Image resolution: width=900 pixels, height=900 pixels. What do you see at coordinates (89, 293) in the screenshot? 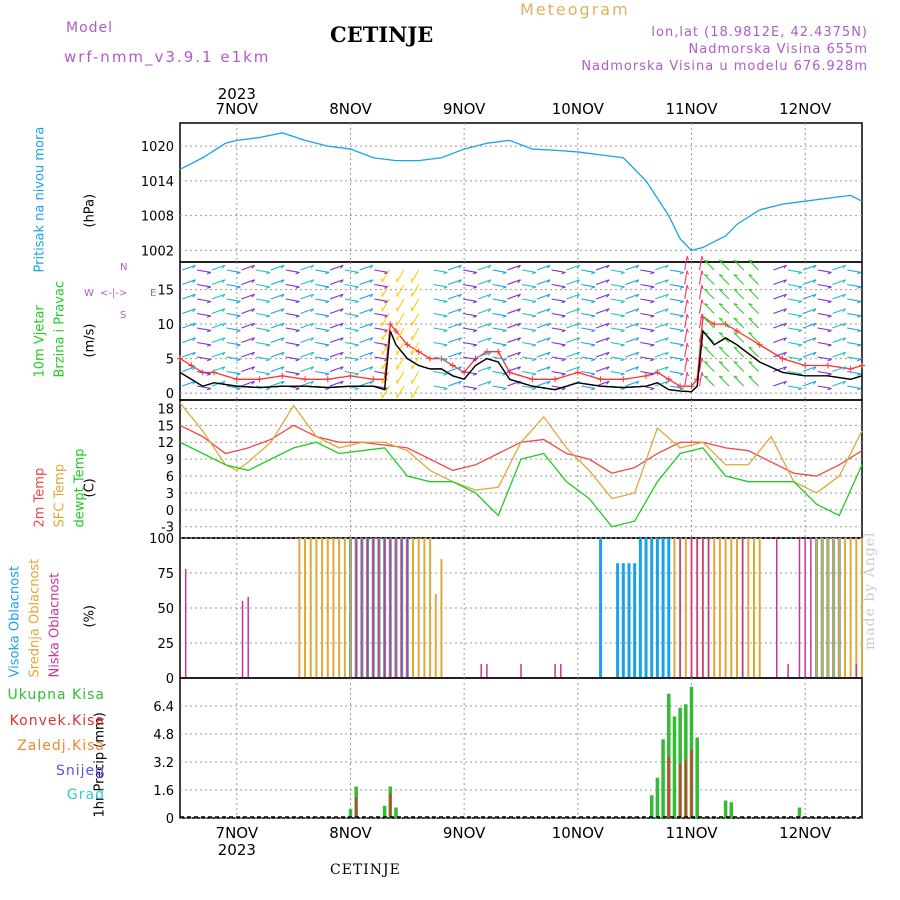
I see `compass-w-label: W` at bounding box center [89, 293].